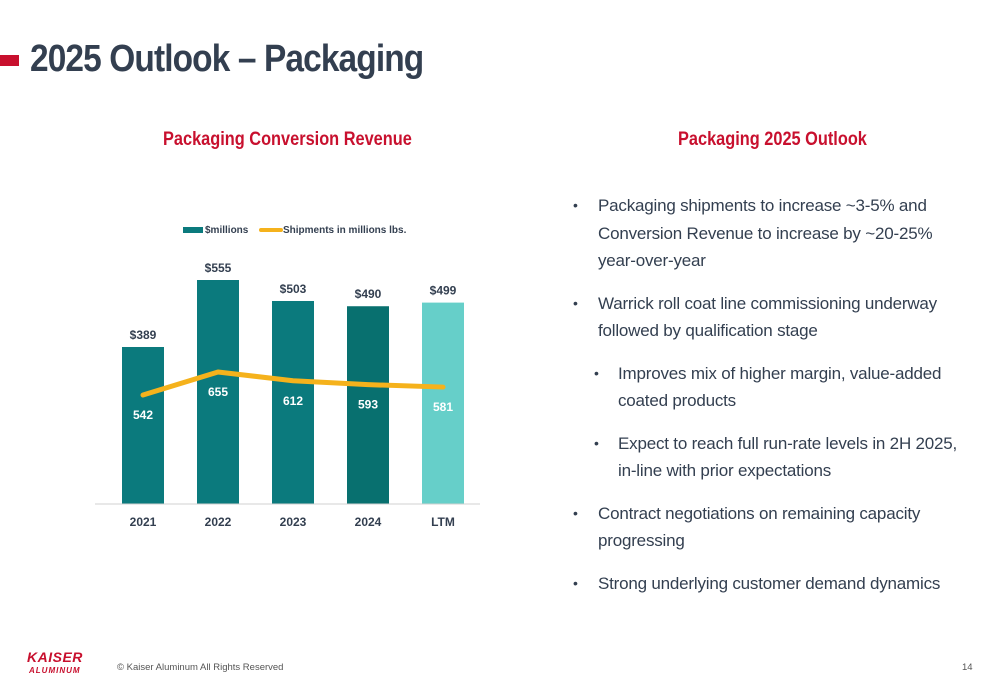 The image size is (1000, 685). What do you see at coordinates (227, 59) in the screenshot?
I see `page-title: 2025 Outlook – Packaging` at bounding box center [227, 59].